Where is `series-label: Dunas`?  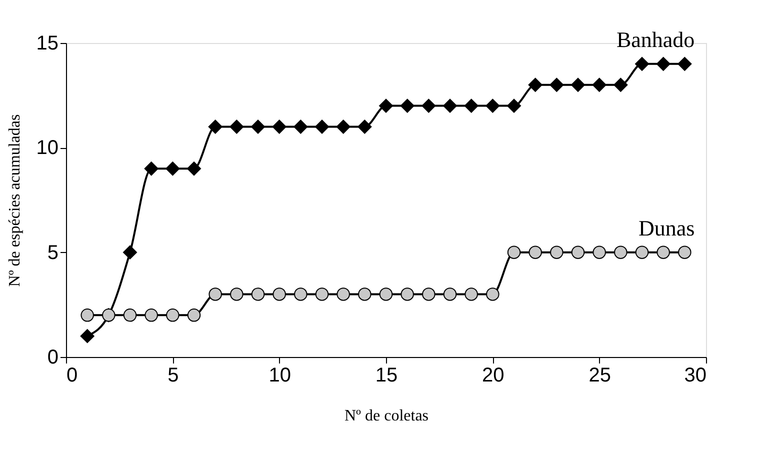 series-label: Dunas is located at coordinates (666, 227).